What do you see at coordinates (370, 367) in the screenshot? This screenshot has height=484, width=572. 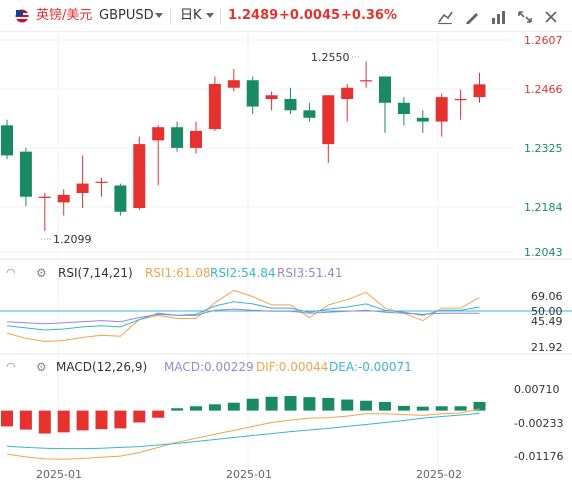 I see `dea-label: DEA:-0.00071` at bounding box center [370, 367].